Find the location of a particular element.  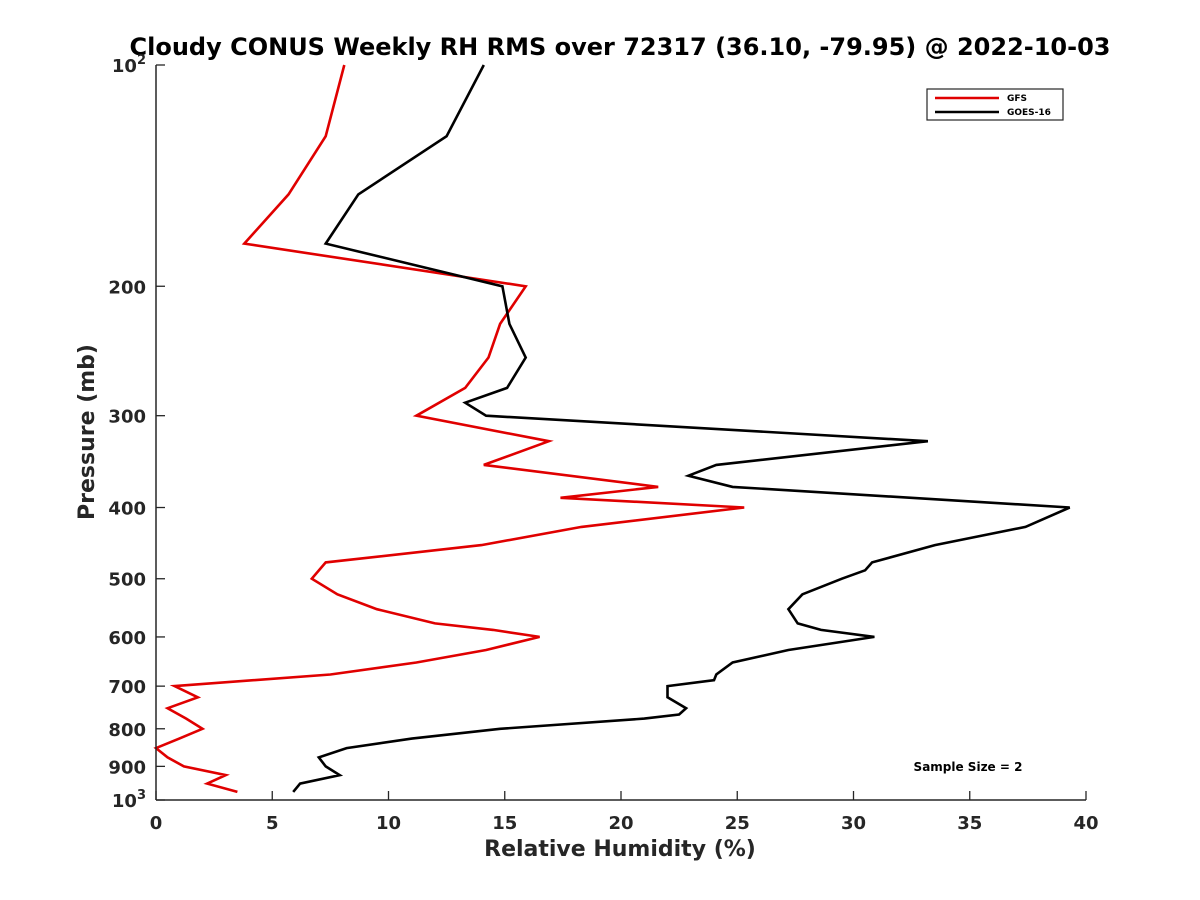

x-tick-label: 25 is located at coordinates (737, 823).